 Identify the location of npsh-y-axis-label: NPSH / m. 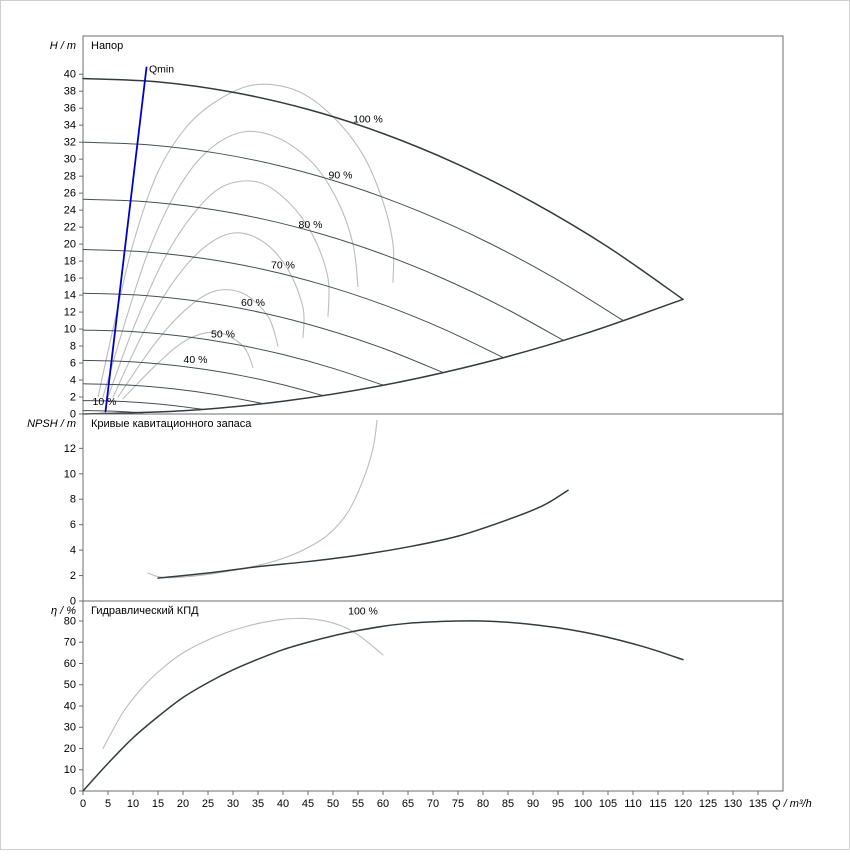
(51, 424).